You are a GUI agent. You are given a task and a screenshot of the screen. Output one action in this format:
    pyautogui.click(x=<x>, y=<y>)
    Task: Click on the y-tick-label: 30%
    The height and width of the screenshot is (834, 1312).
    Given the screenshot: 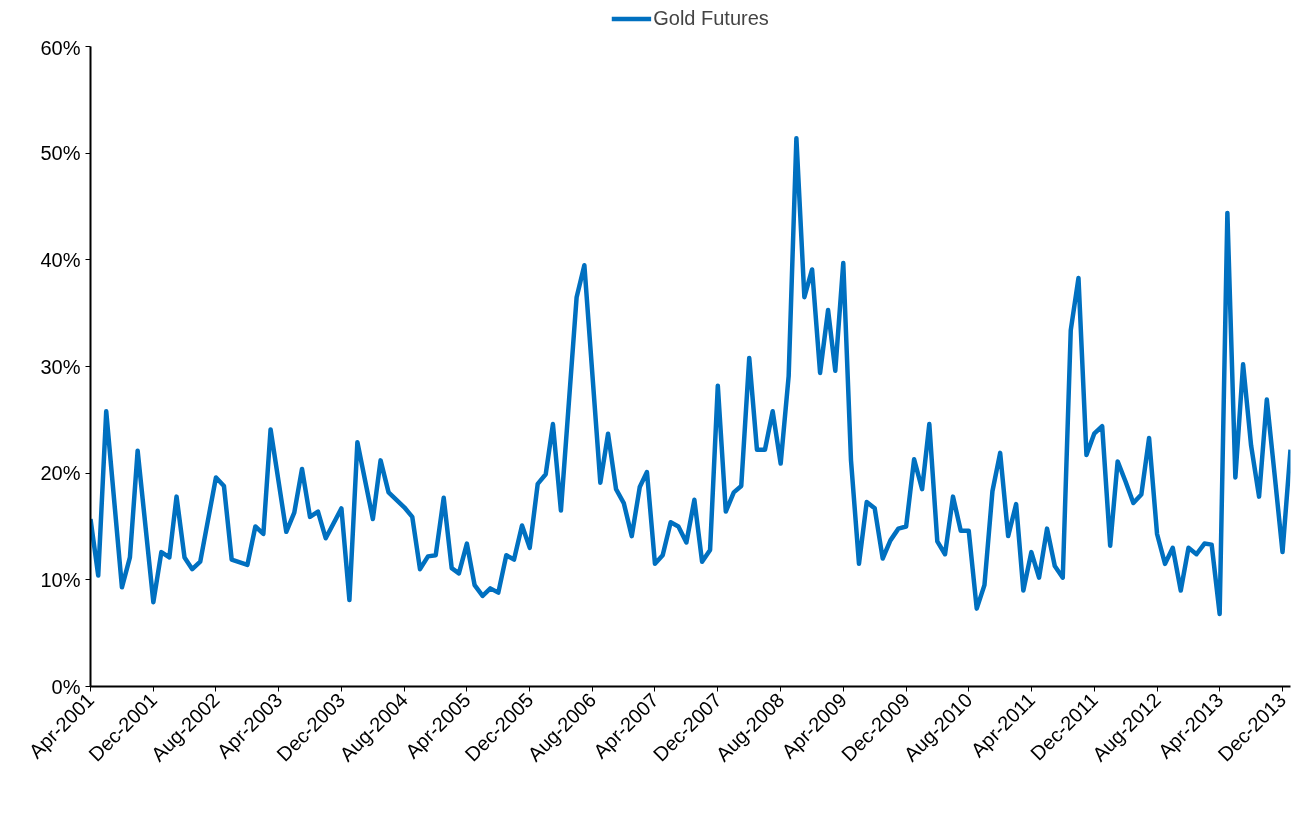 What is the action you would take?
    pyautogui.click(x=60, y=366)
    